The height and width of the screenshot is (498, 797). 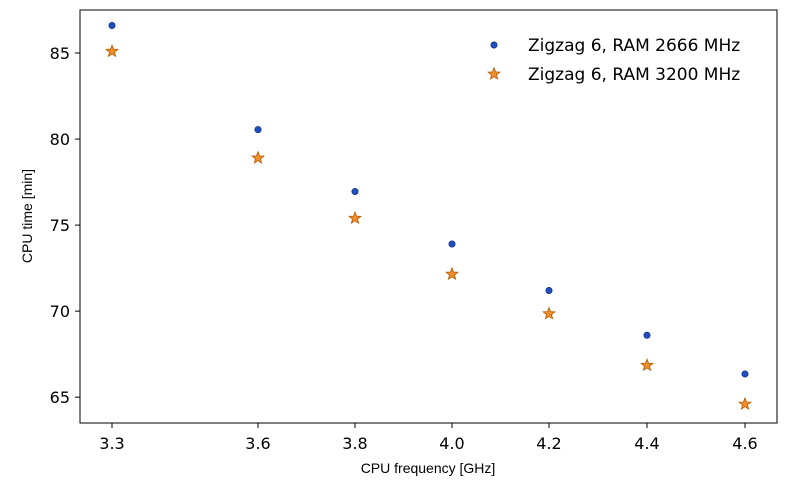 What do you see at coordinates (634, 46) in the screenshot?
I see `legend-label: Zigzag 6, RAM 2666 MHz` at bounding box center [634, 46].